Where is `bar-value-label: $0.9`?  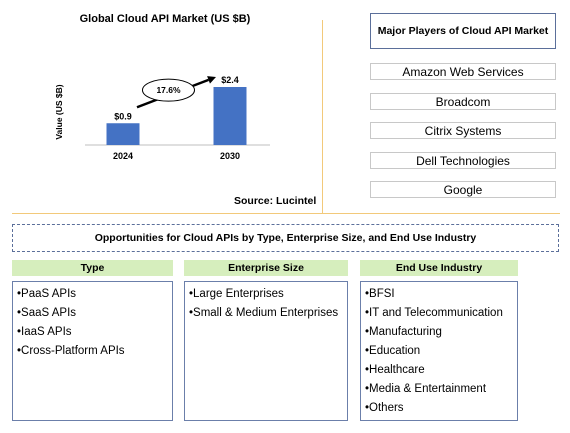
bar-value-label: $0.9 is located at coordinates (123, 116).